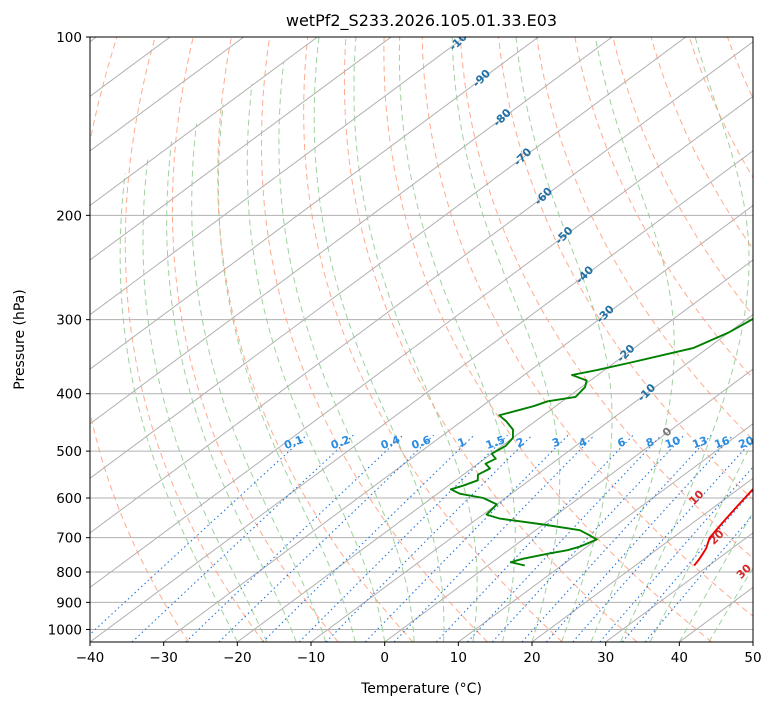  Describe the element at coordinates (700, 442) in the screenshot. I see `mixing-ratio-label: 13` at that location.